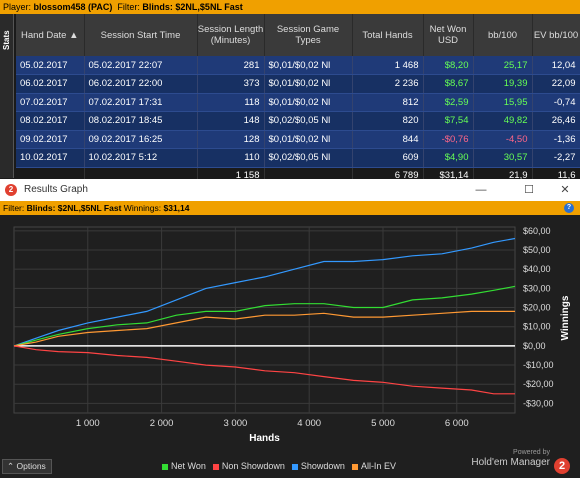 This screenshot has width=580, height=478. Describe the element at coordinates (448, 35) in the screenshot. I see `header-net-won: Net Won USD` at that location.